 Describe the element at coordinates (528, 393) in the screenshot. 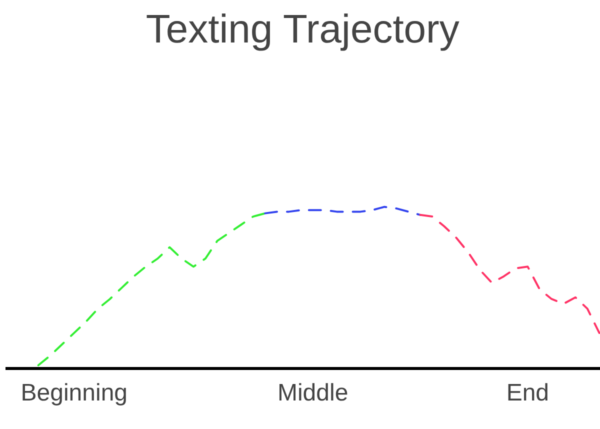

I see `x-tick-label: End` at that location.